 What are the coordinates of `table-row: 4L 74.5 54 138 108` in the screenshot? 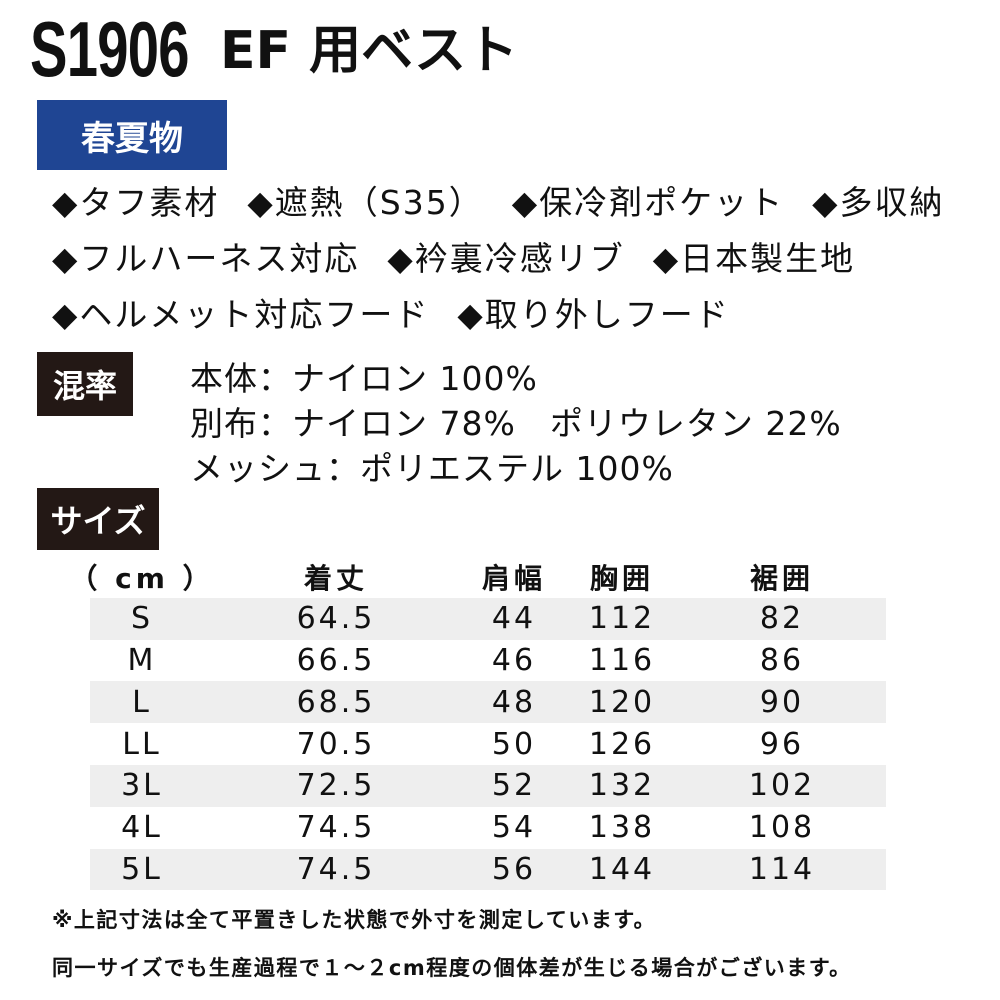 It's located at (488, 828).